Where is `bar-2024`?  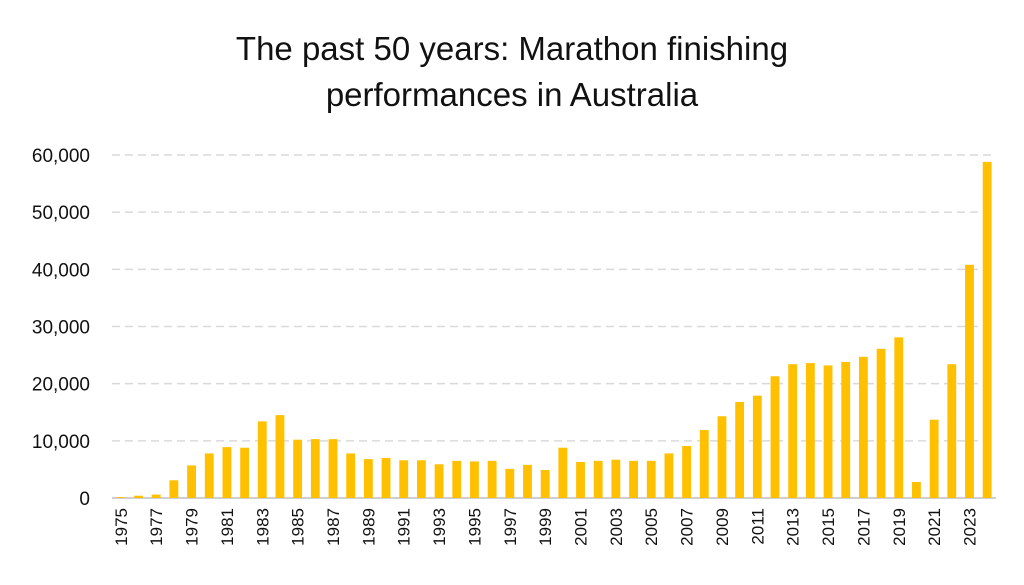 bar-2024 is located at coordinates (987, 330).